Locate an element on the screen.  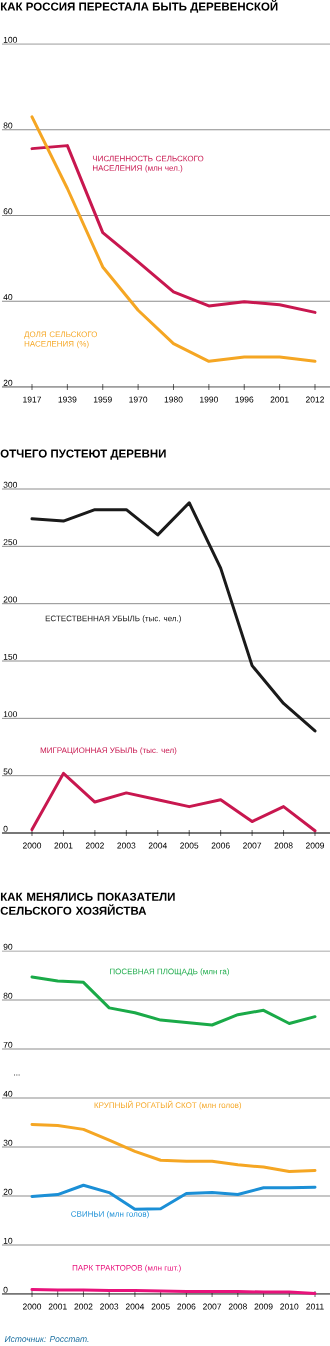
y-tick-label: 70 is located at coordinates (8, 1044).